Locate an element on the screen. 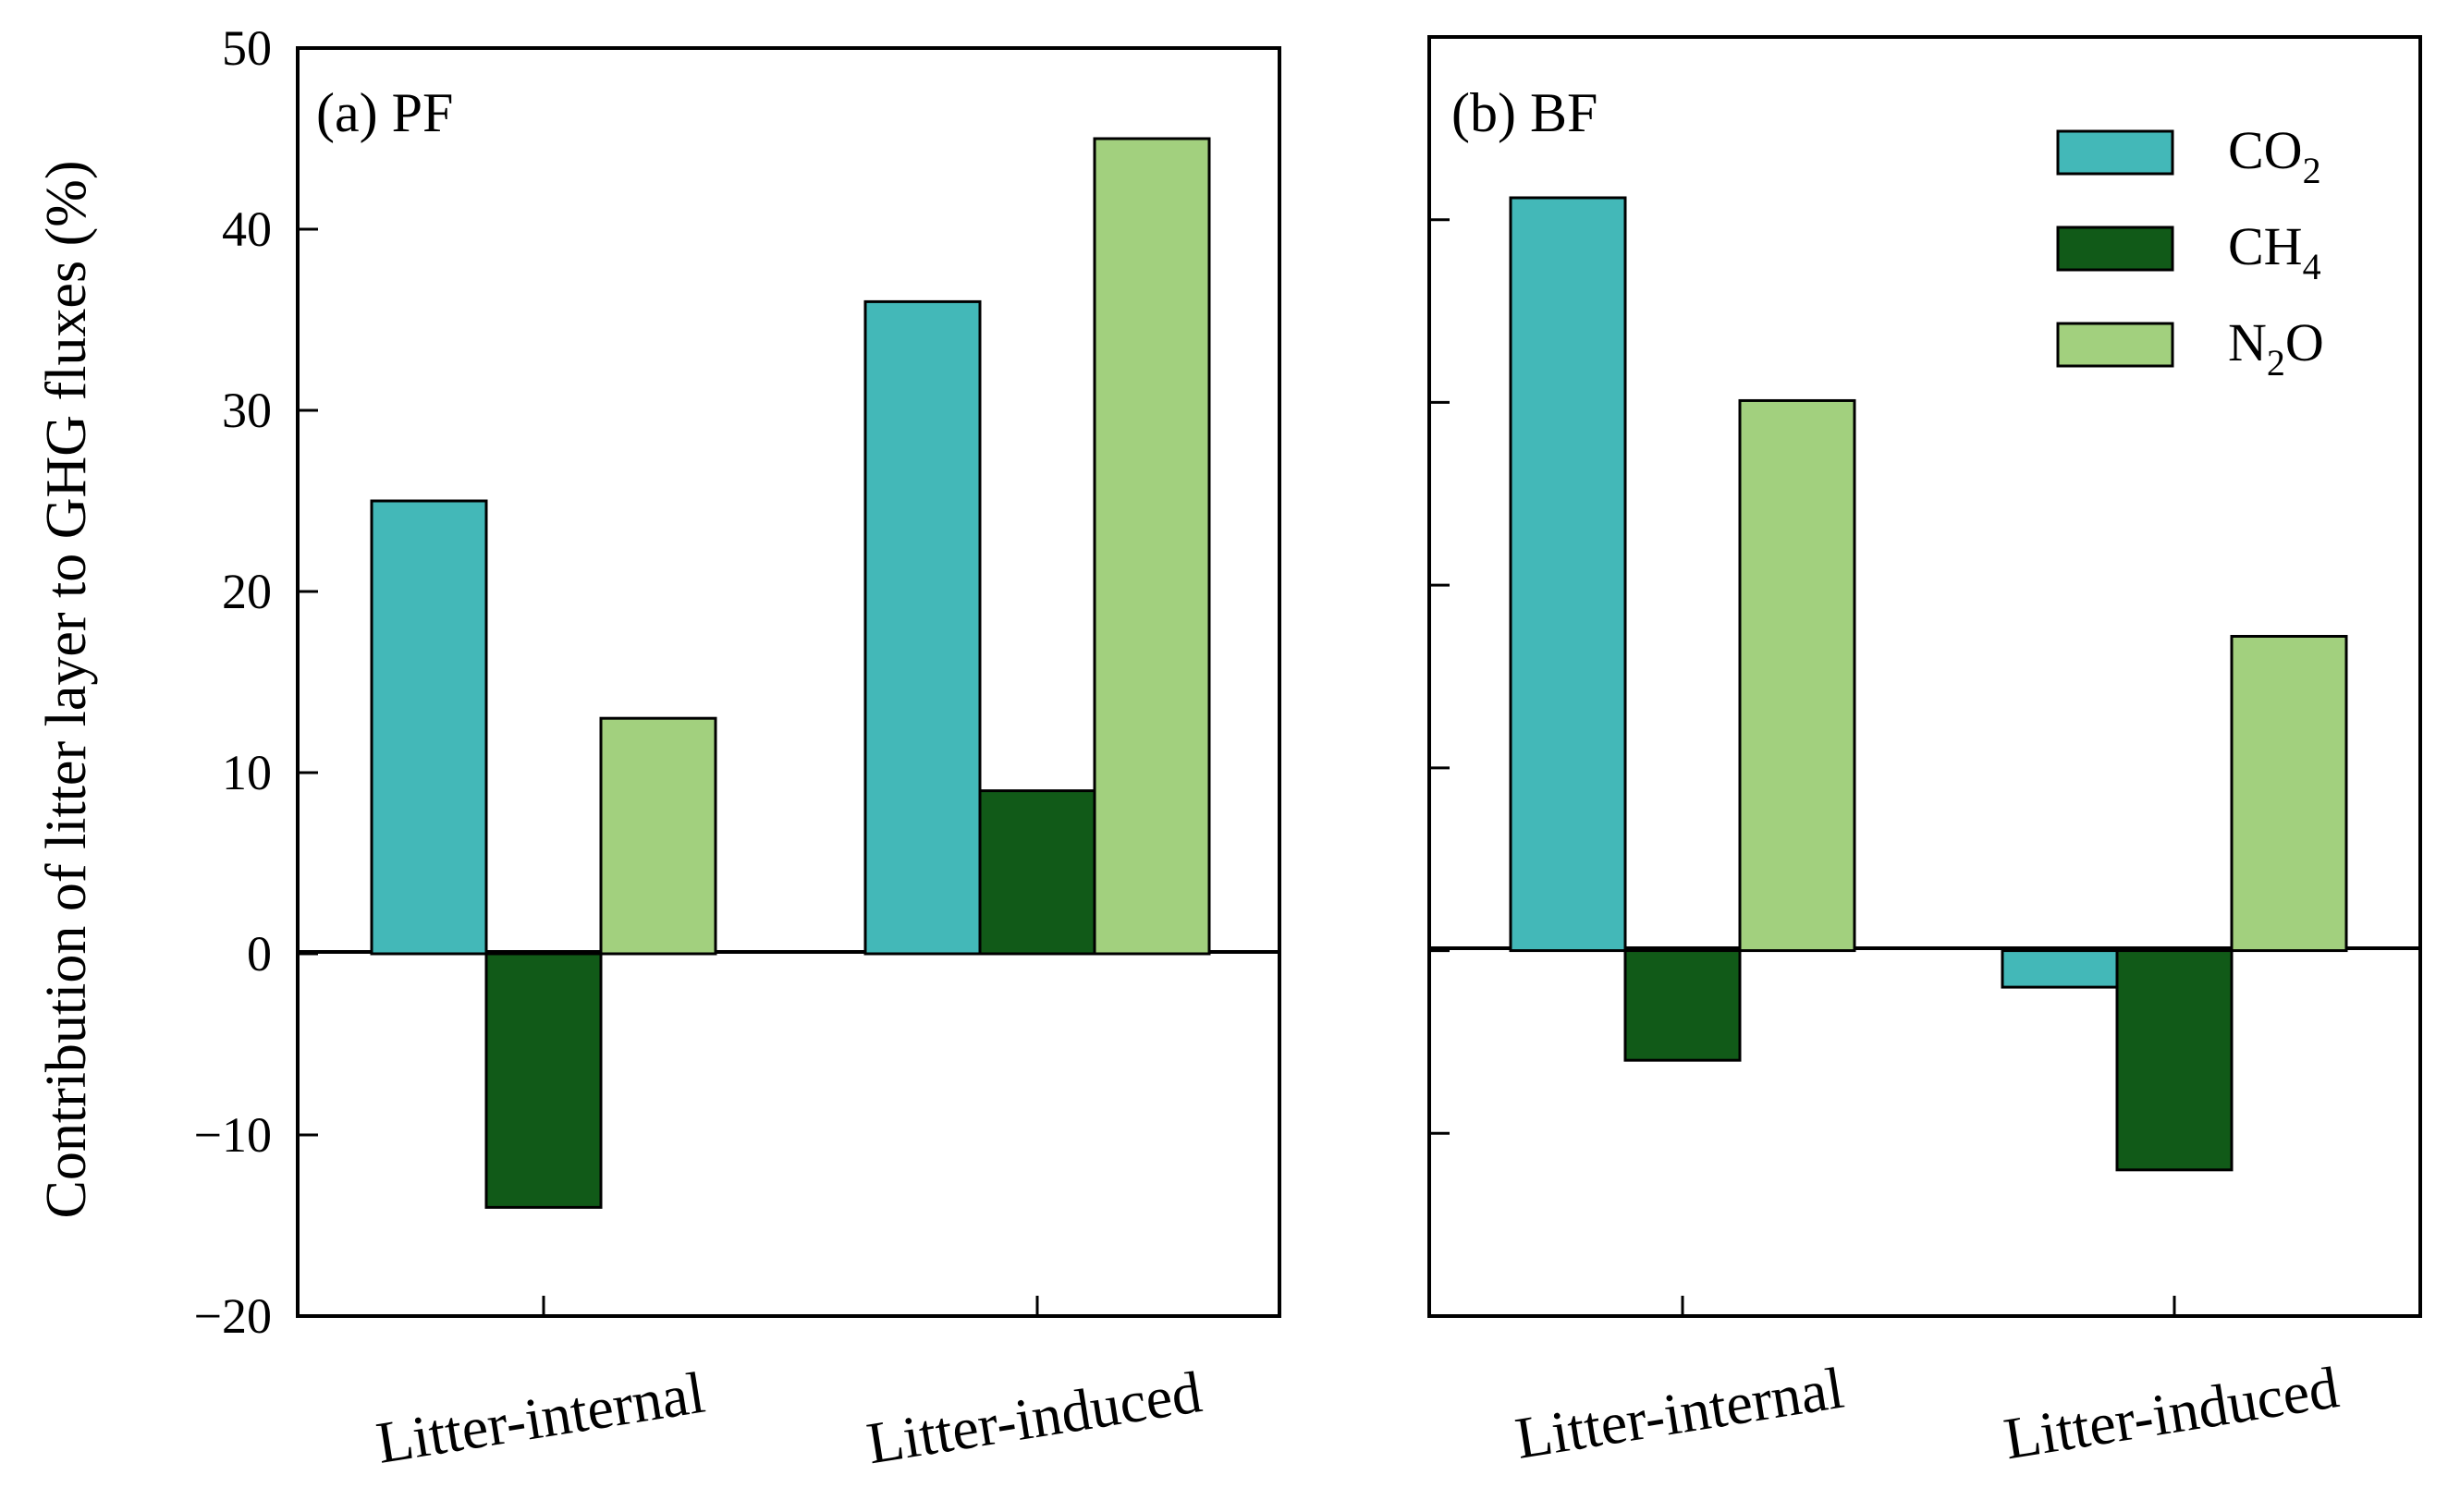 The height and width of the screenshot is (1512, 2448). panel-a-bar-co2-litter-induced is located at coordinates (922, 628).